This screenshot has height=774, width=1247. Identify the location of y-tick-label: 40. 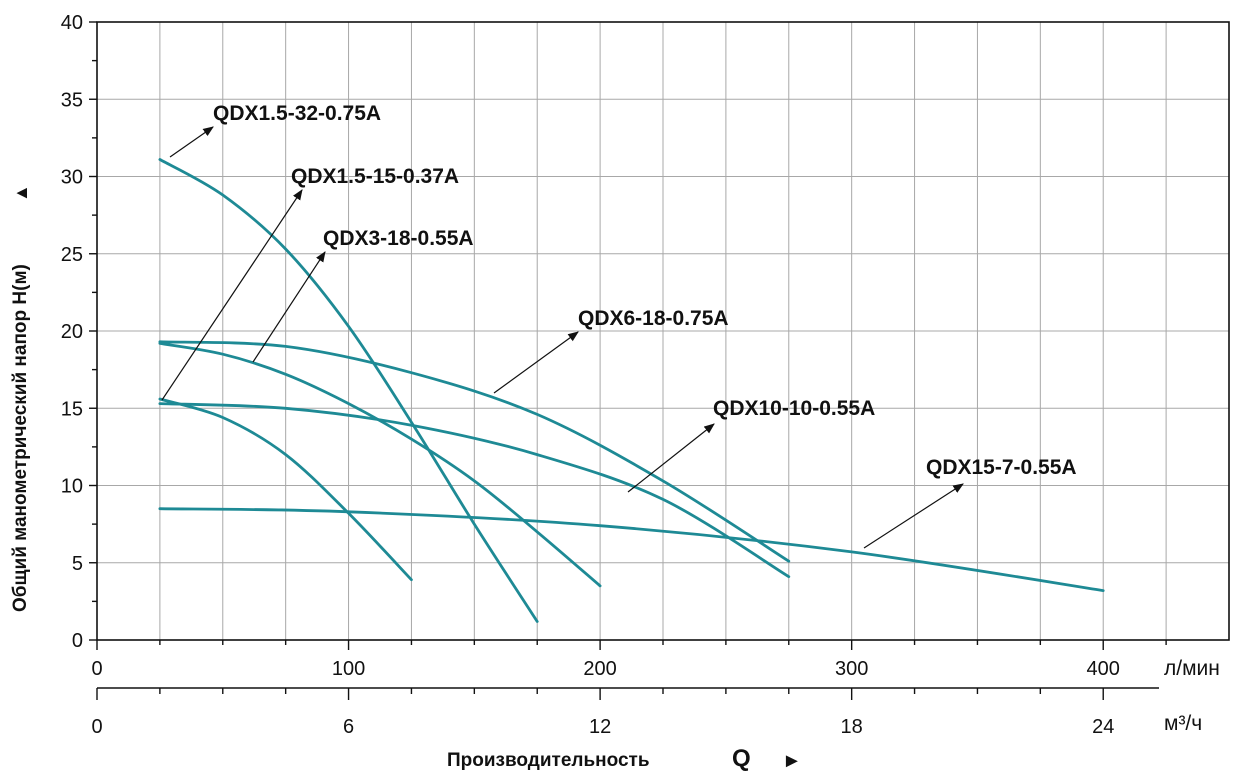
(72, 23).